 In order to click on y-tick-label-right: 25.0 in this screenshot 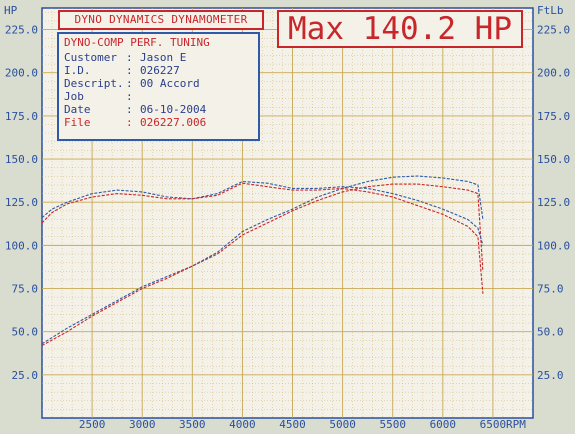, I will do `click(550, 375)`.